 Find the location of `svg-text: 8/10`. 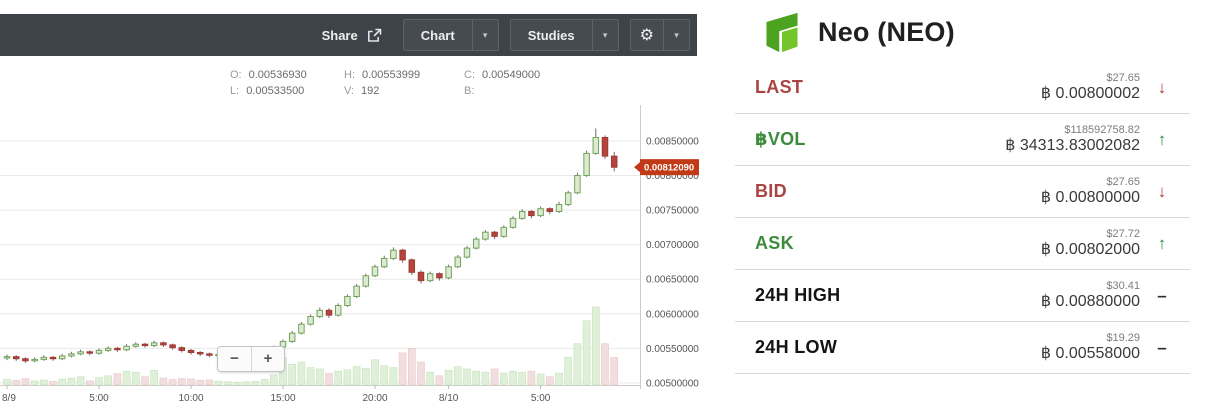

svg-text: 8/10 is located at coordinates (449, 398).